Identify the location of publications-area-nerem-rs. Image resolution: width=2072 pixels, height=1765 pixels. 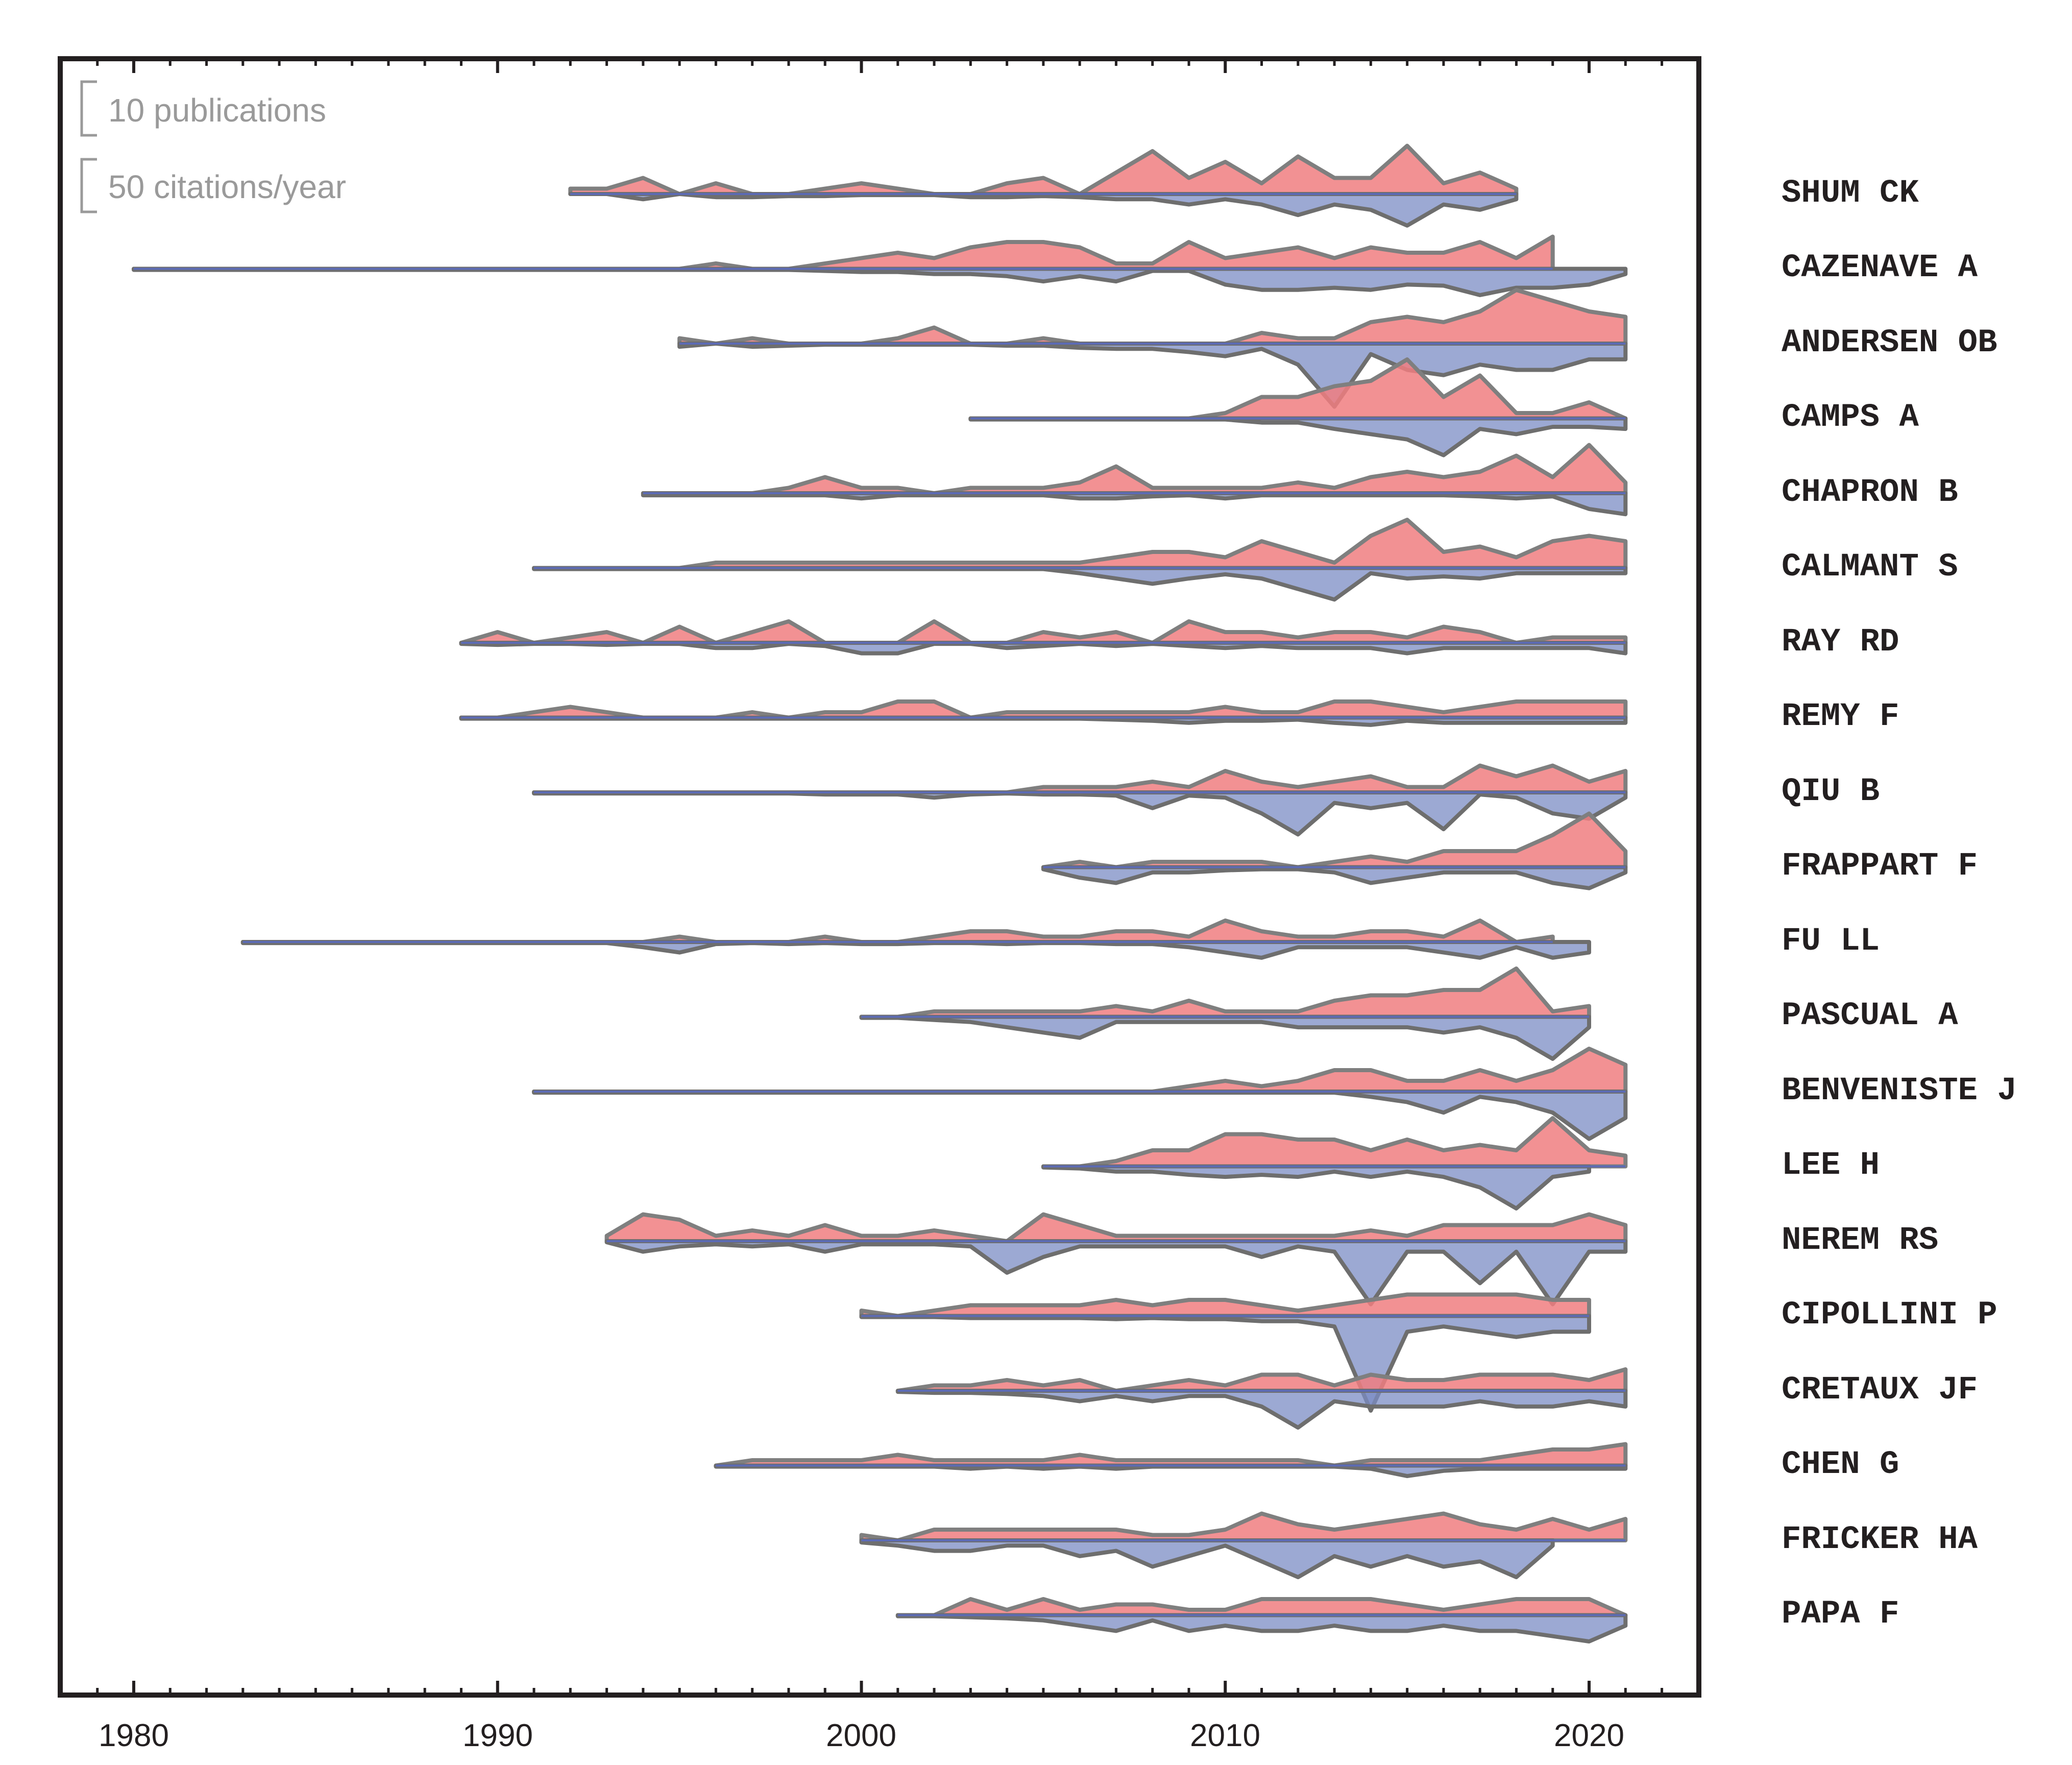
(1116, 1227).